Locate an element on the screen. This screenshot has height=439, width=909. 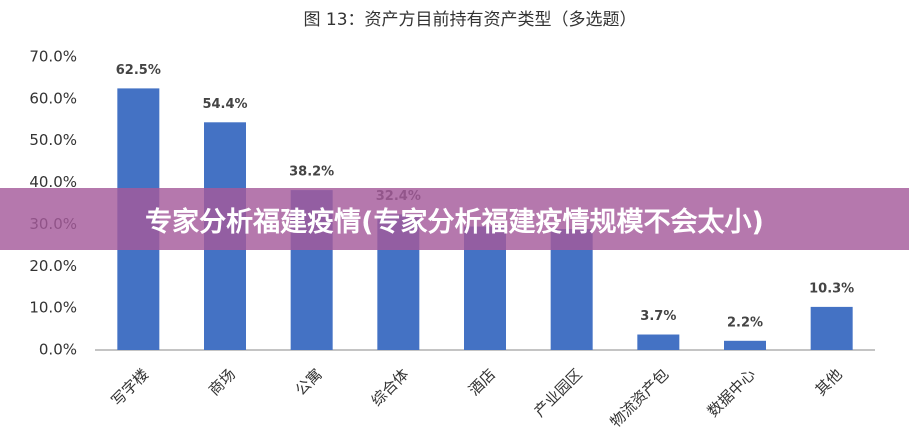
data-label: 62.5% is located at coordinates (138, 70).